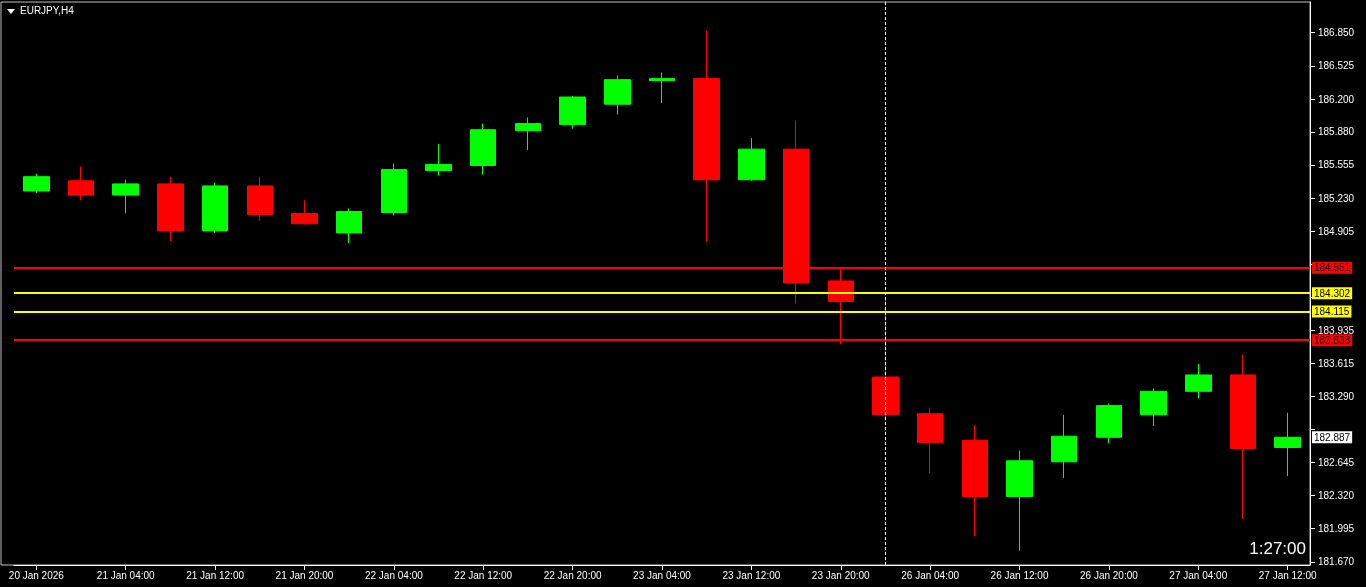 The height and width of the screenshot is (587, 1366). What do you see at coordinates (1336, 496) in the screenshot?
I see `y-tick-label: 182.320` at bounding box center [1336, 496].